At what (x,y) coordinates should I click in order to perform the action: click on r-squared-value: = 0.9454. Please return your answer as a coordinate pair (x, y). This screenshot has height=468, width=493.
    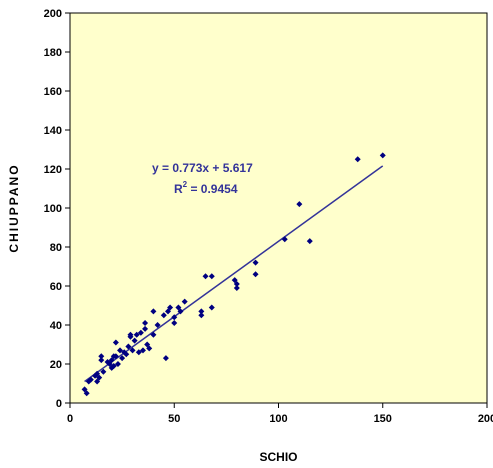
    Looking at the image, I should click on (212, 189).